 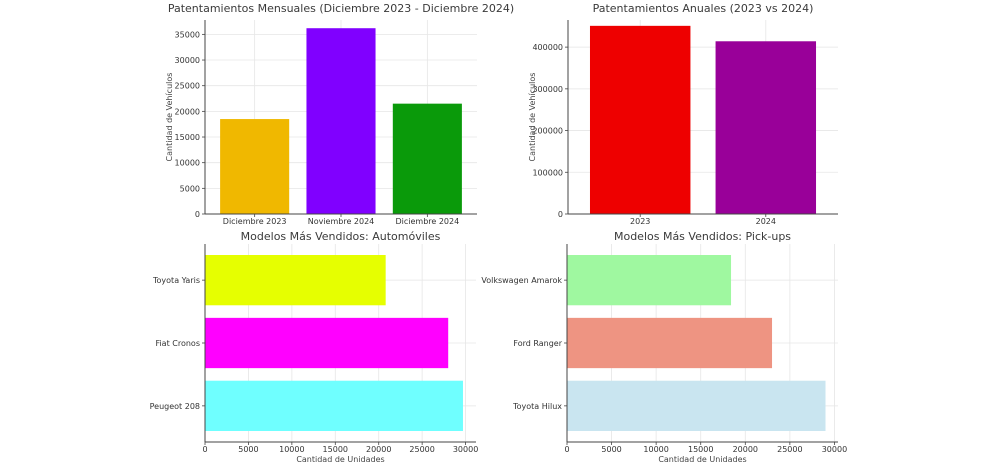 I want to click on y-tick-label: Ford Ranger, so click(x=537, y=343).